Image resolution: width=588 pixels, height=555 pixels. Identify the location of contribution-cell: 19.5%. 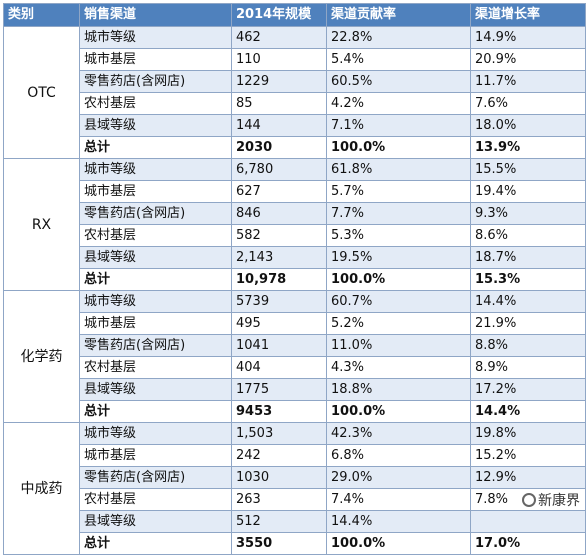
(398, 257).